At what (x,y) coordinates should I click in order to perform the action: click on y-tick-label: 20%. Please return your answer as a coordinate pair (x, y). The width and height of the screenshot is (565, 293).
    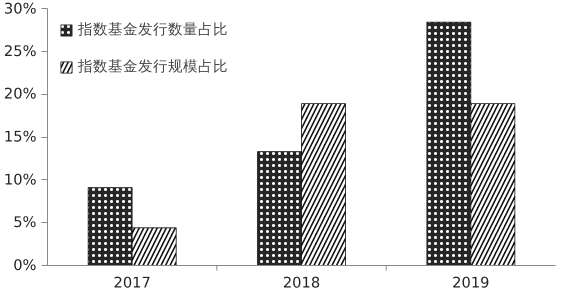
    Looking at the image, I should click on (20, 94).